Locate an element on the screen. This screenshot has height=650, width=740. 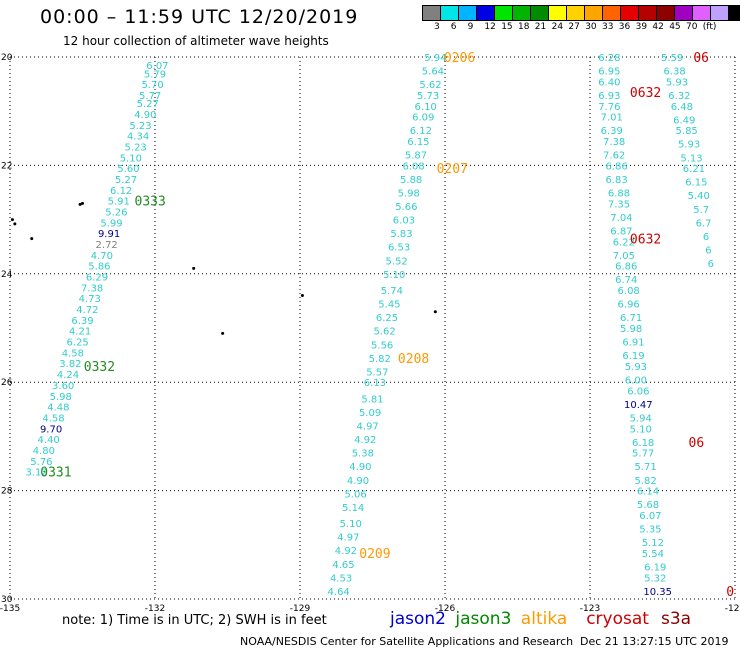
wave-height-value: 5.13 is located at coordinates (691, 158).